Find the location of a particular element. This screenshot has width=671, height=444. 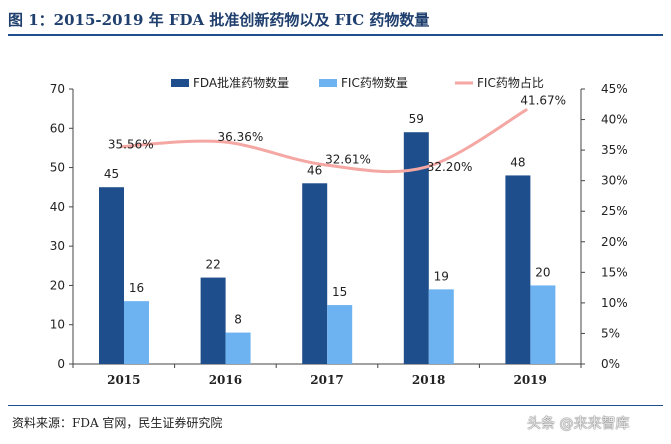

x-tick-label: 2017 is located at coordinates (326, 380).